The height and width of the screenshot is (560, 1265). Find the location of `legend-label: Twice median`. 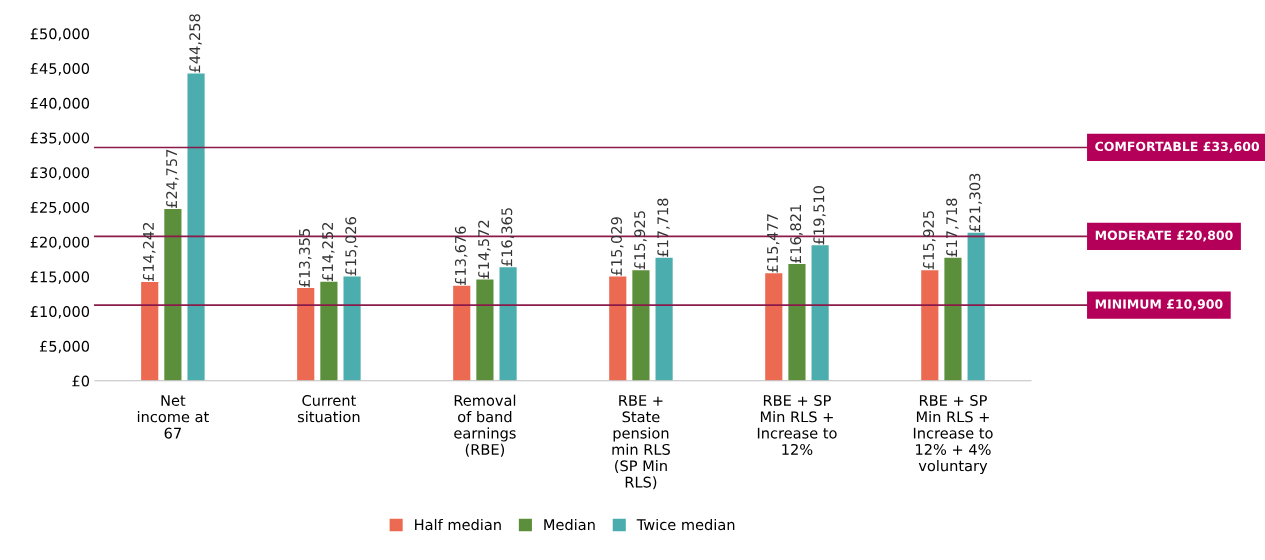

legend-label: Twice median is located at coordinates (685, 524).